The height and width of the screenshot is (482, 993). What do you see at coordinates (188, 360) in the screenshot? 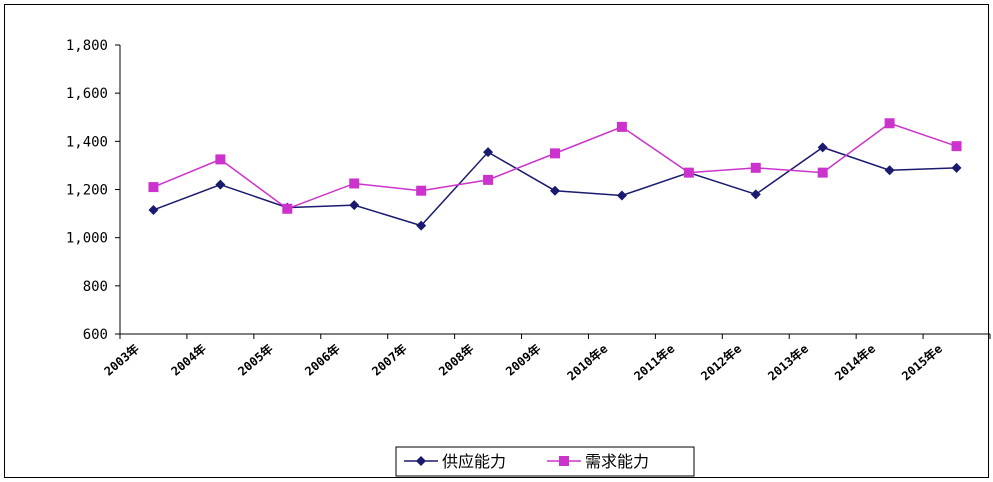
I see `x-tick-label: 2004年` at bounding box center [188, 360].